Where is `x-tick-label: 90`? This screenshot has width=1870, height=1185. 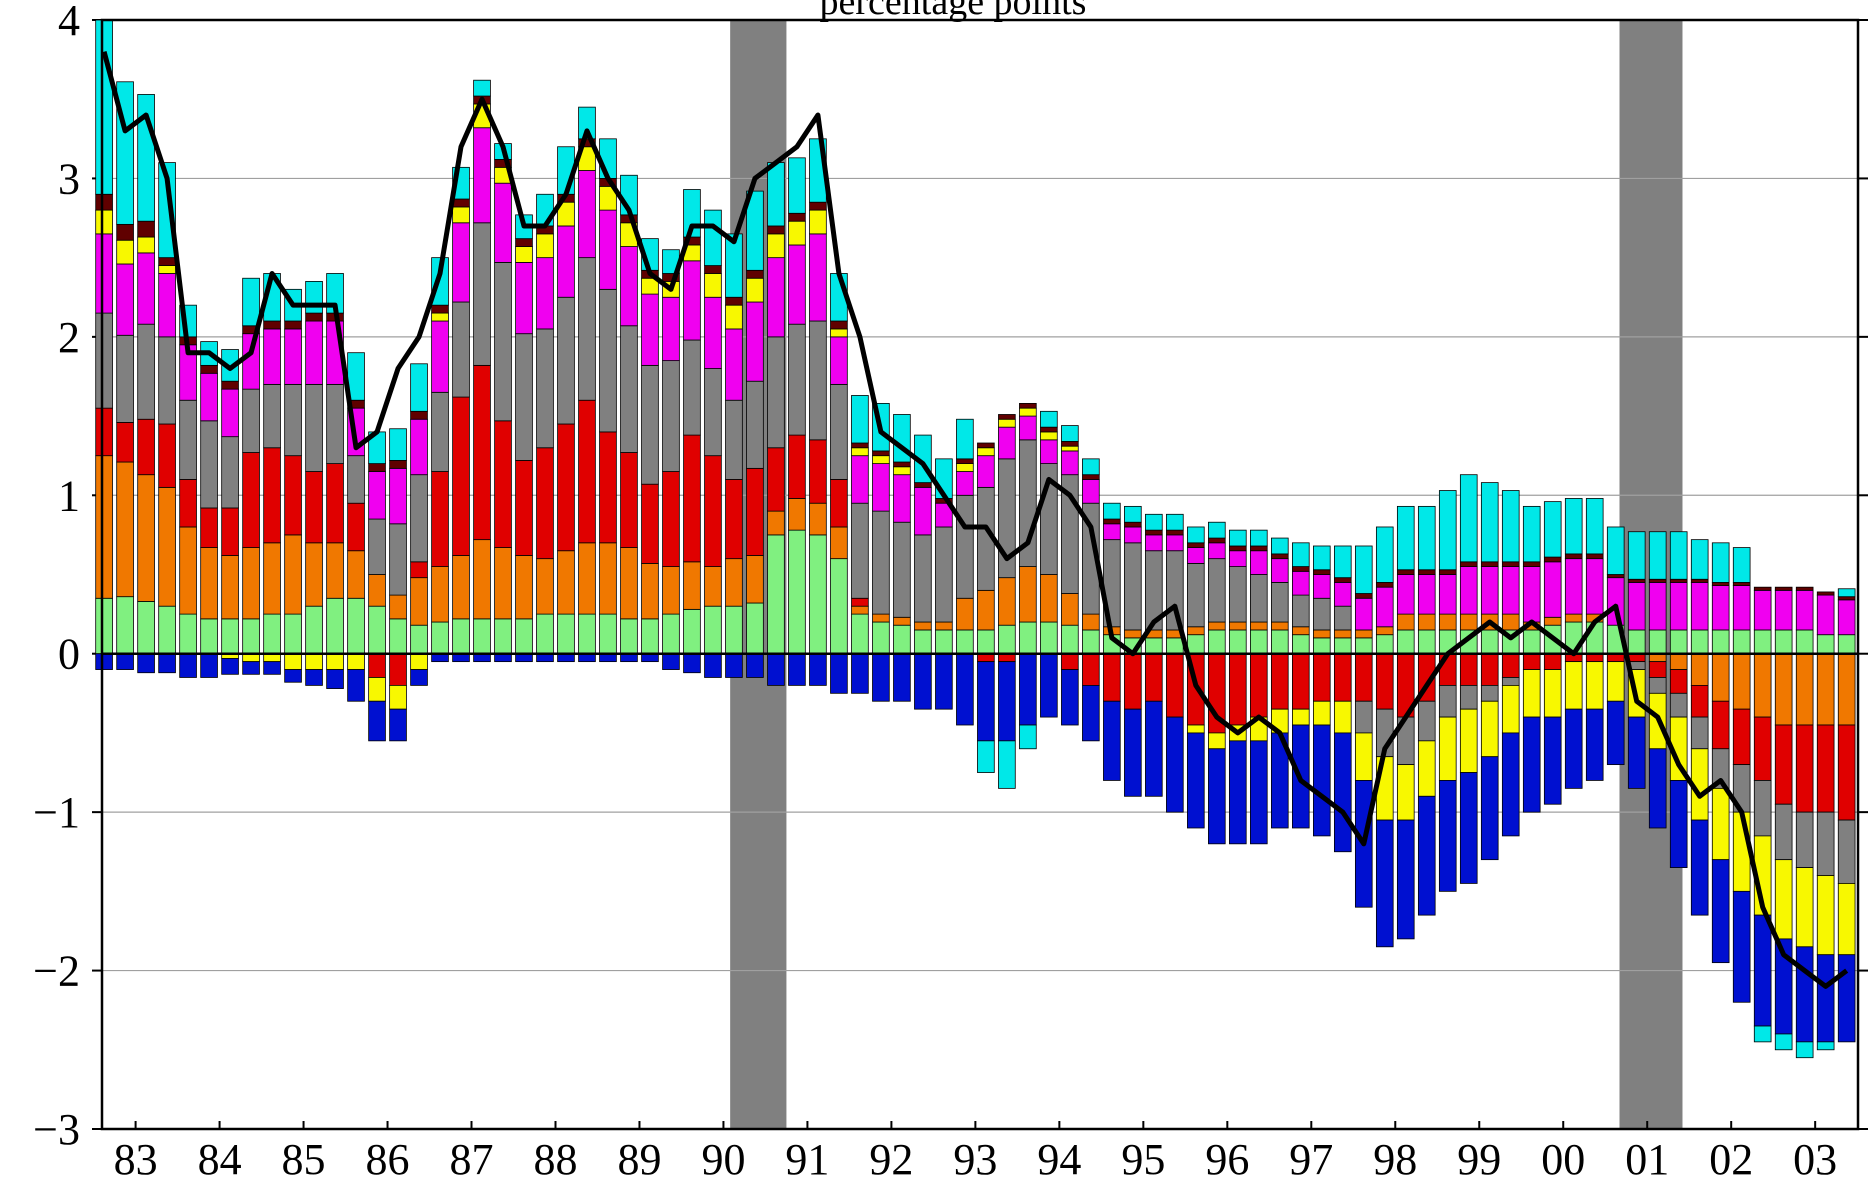 x-tick-label: 90 is located at coordinates (723, 1159).